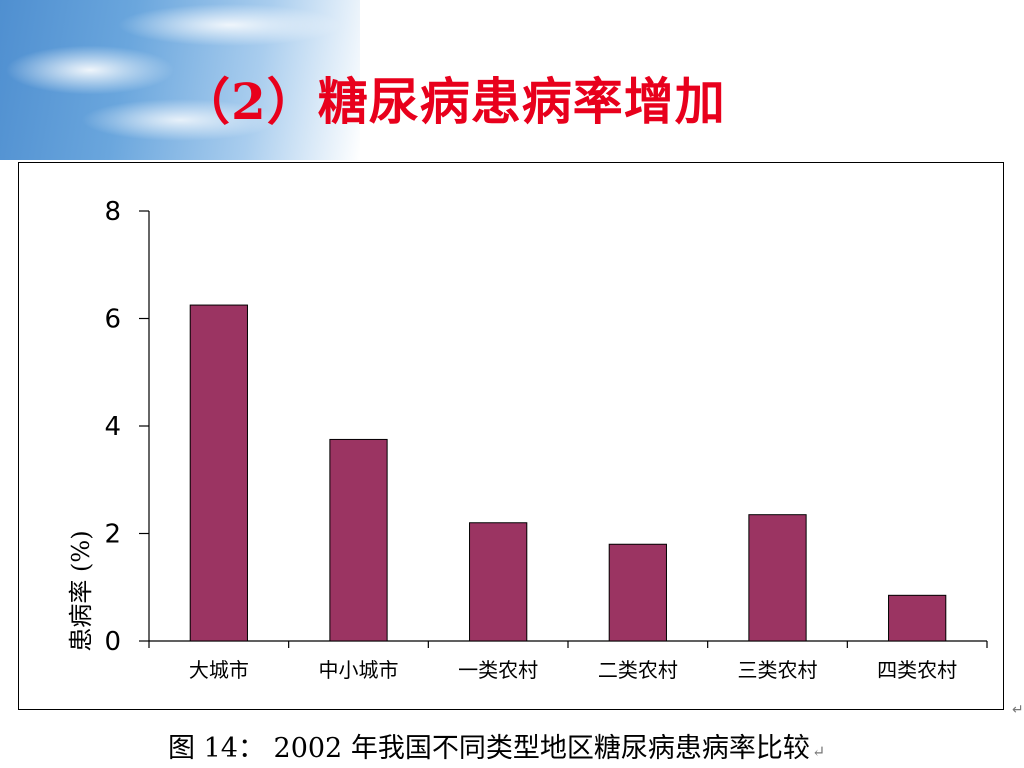  What do you see at coordinates (359, 670) in the screenshot?
I see `x-tick-label: 中小城市` at bounding box center [359, 670].